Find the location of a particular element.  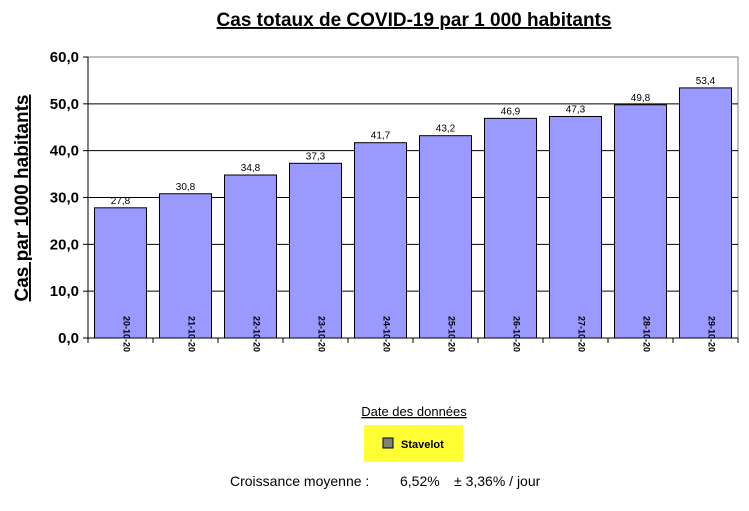

y-ticks: 0,0 10,0 20,0 30,0 40,0 50,0 60,0 is located at coordinates (69, 198).